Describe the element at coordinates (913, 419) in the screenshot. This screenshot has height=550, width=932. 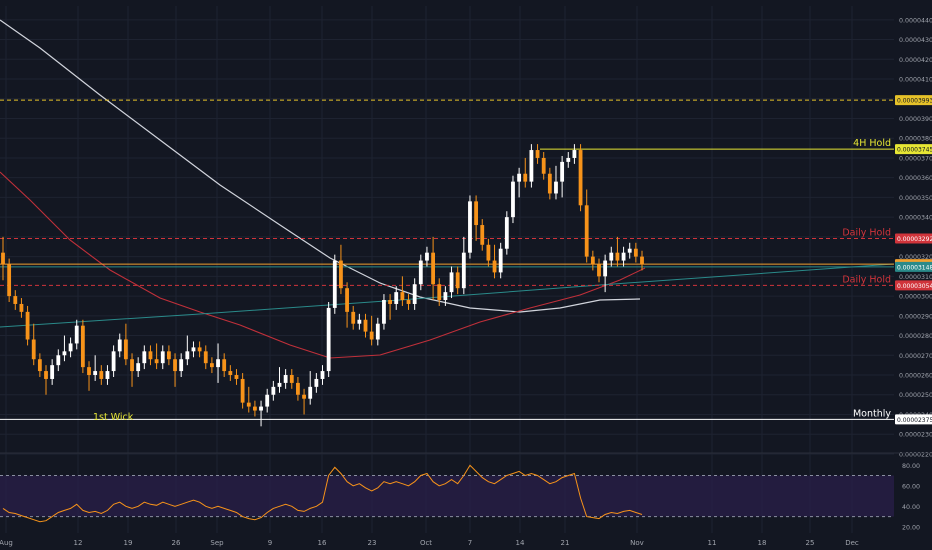
I see `price-tag-level-monthly` at that location.